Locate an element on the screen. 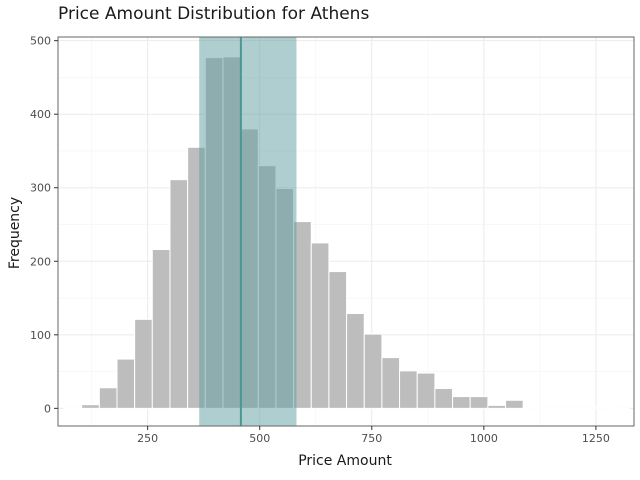 The height and width of the screenshot is (480, 640). y-axis-title: Frequency is located at coordinates (15, 233).